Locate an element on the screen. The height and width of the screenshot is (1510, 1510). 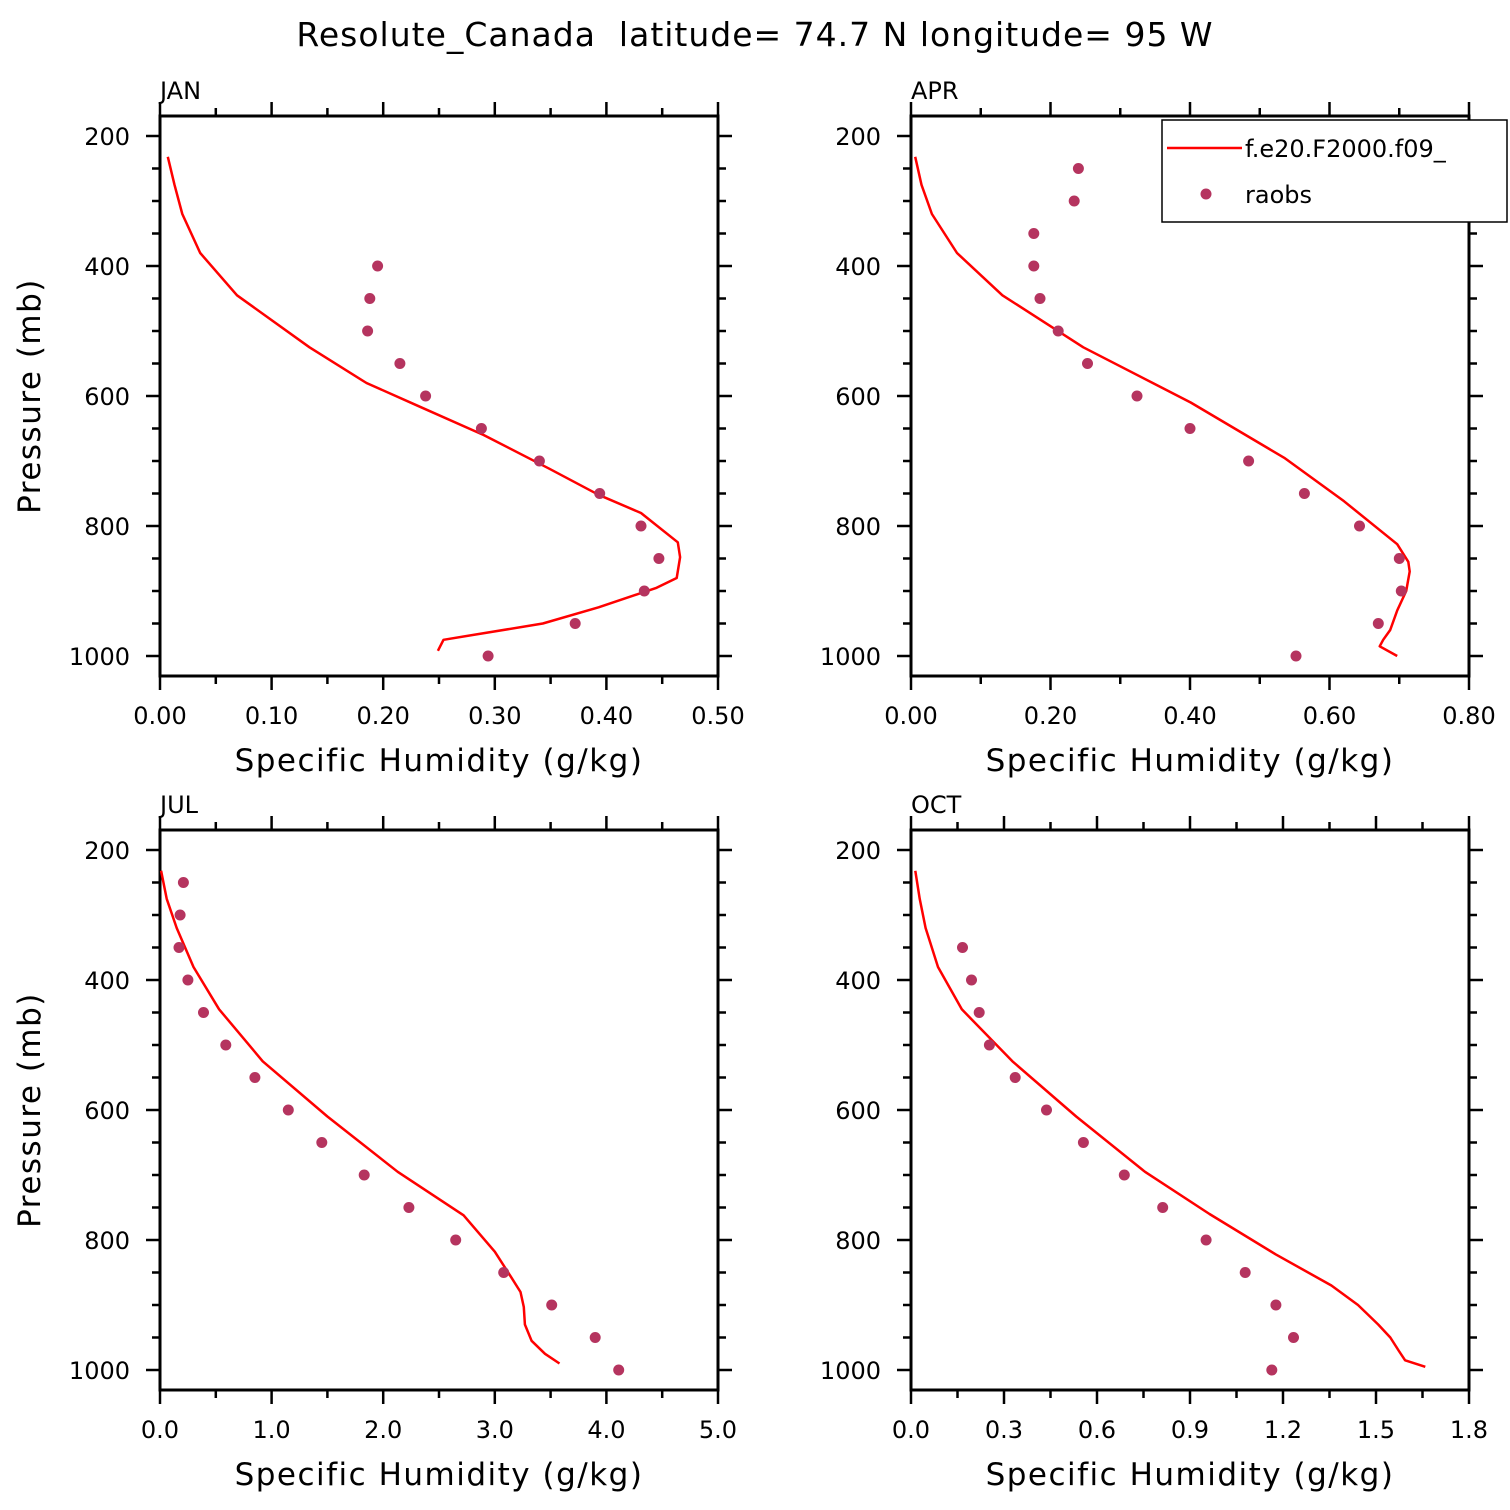
x-tick-label: 0.9 is located at coordinates (1190, 1430).